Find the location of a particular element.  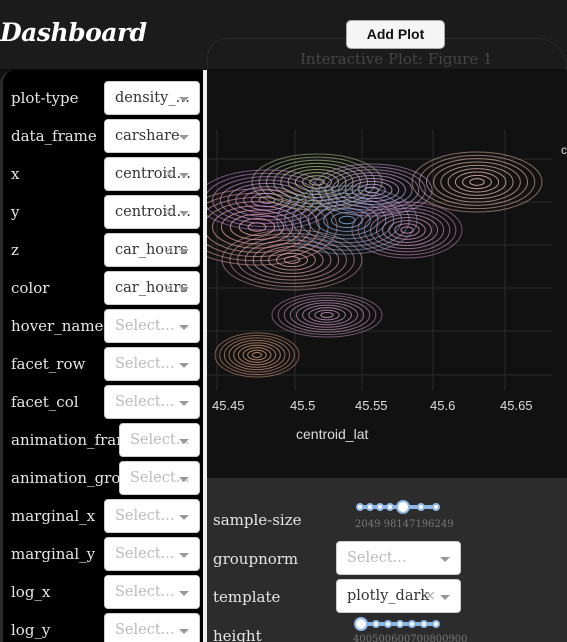

x-tick-label: 45.5 is located at coordinates (303, 405).